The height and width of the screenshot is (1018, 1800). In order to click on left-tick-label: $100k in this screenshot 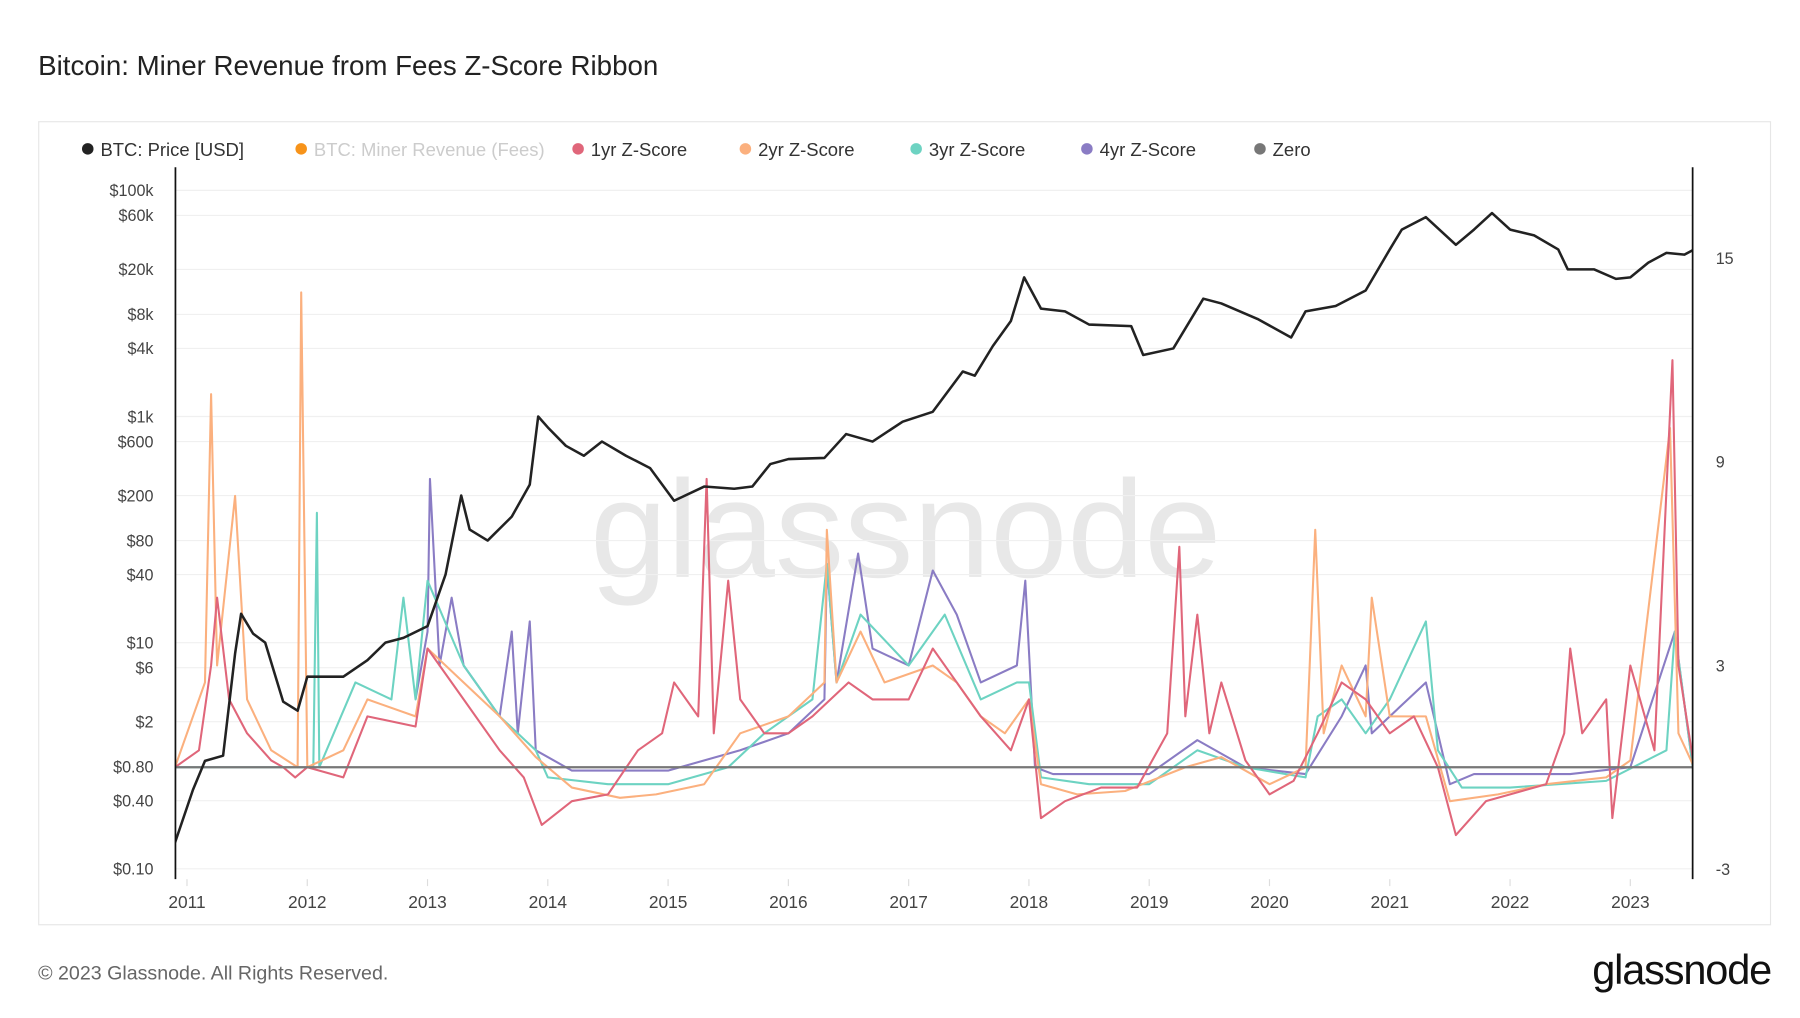, I will do `click(132, 191)`.